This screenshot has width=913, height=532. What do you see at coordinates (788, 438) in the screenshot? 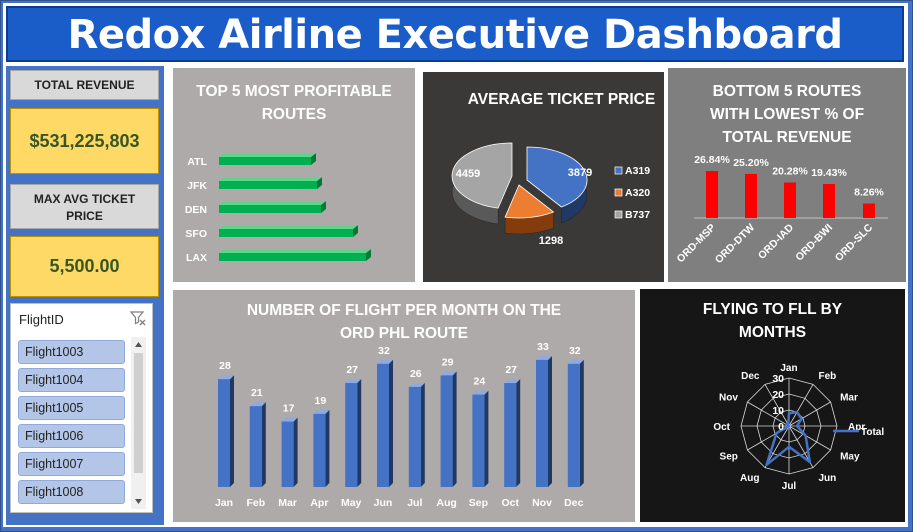
I see `radar-series-line` at bounding box center [788, 438].